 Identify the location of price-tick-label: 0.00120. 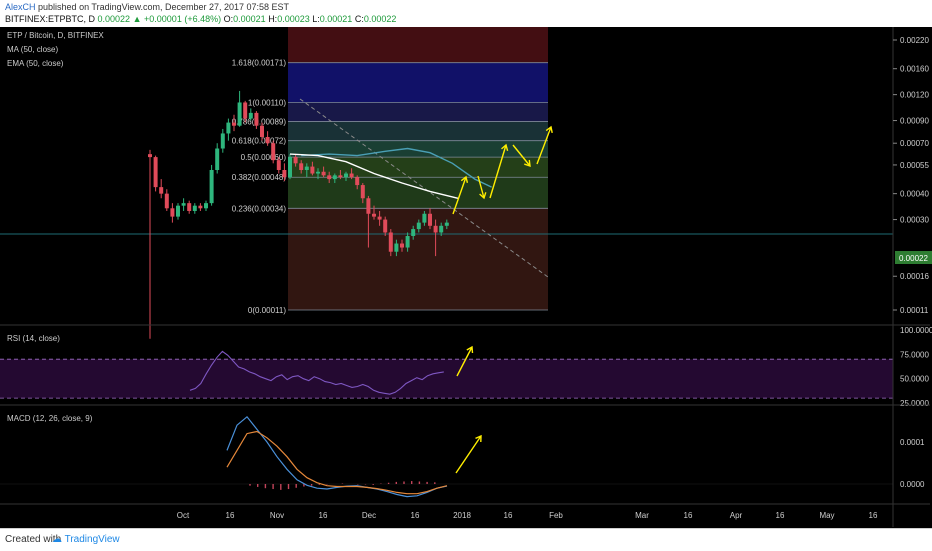
(914, 95).